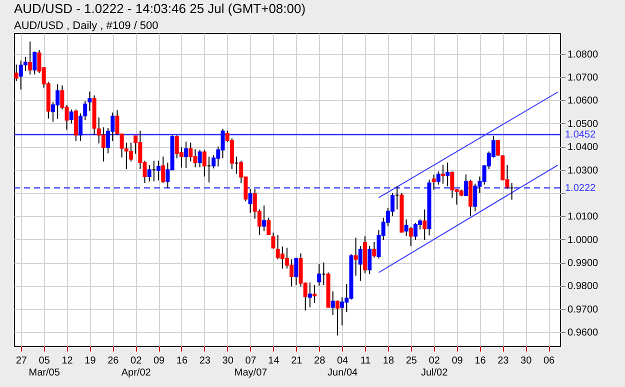 This screenshot has width=625, height=387. I want to click on y-tick-label: 1.0800, so click(583, 54).